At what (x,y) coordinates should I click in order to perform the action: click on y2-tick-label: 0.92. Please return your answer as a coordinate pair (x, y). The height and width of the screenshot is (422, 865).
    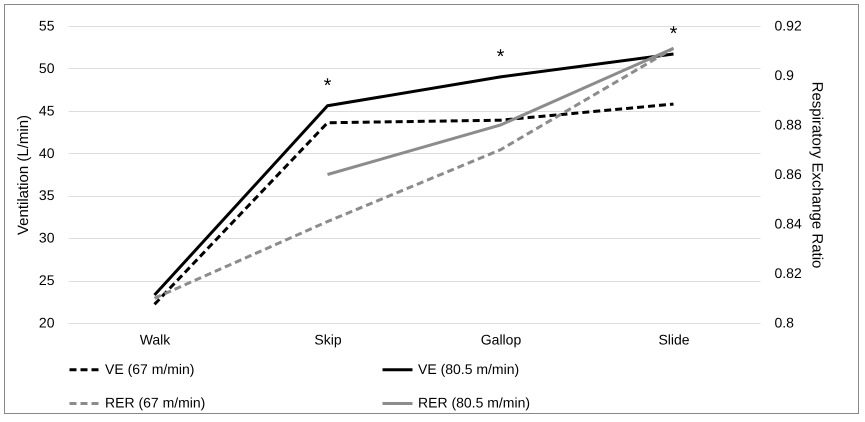
    Looking at the image, I should click on (788, 26).